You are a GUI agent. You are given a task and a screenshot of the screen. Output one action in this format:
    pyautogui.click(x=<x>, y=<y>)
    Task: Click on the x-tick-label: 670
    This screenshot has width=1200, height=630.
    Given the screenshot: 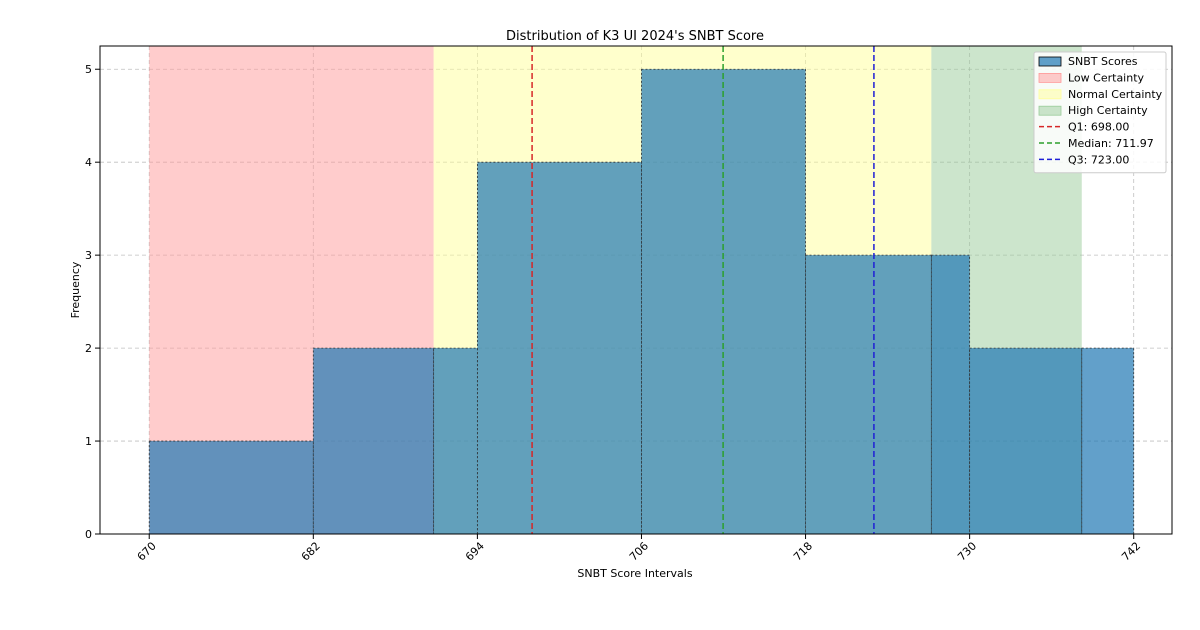 What is the action you would take?
    pyautogui.click(x=147, y=552)
    